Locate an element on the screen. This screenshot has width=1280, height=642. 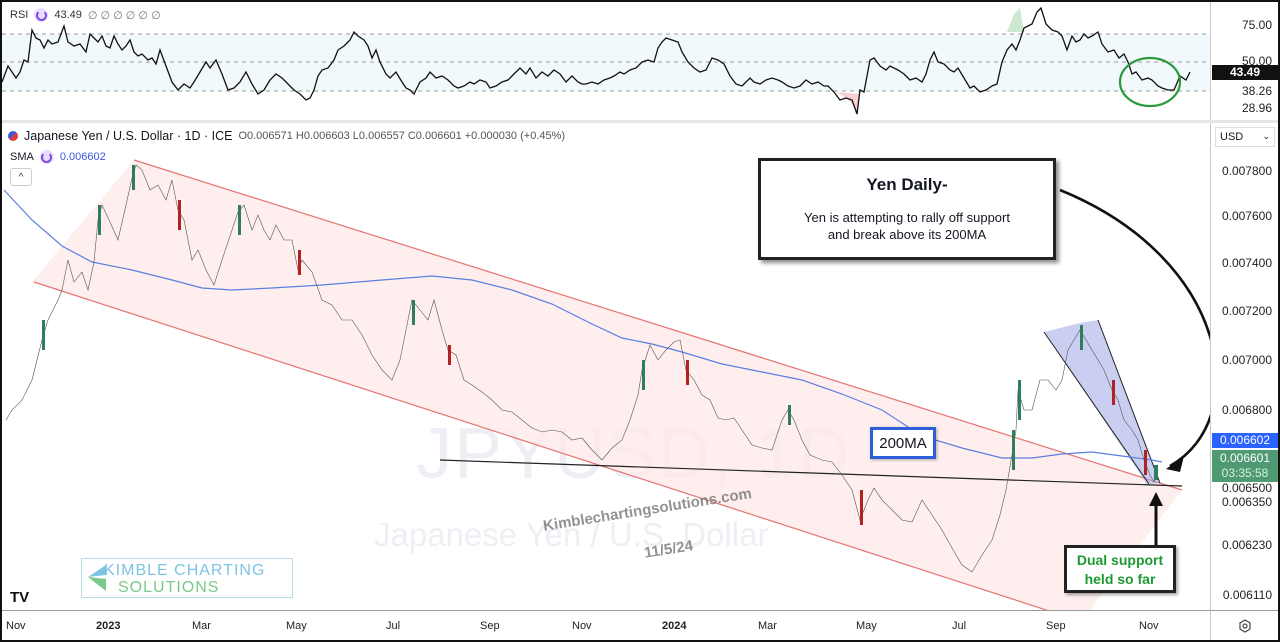
last-price: 0.006601 is located at coordinates (1245, 458).